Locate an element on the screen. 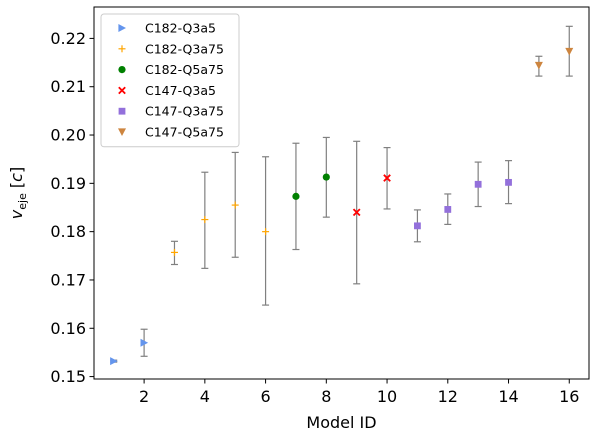 This screenshot has height=442, width=600. x-tick-label: 8 is located at coordinates (326, 396).